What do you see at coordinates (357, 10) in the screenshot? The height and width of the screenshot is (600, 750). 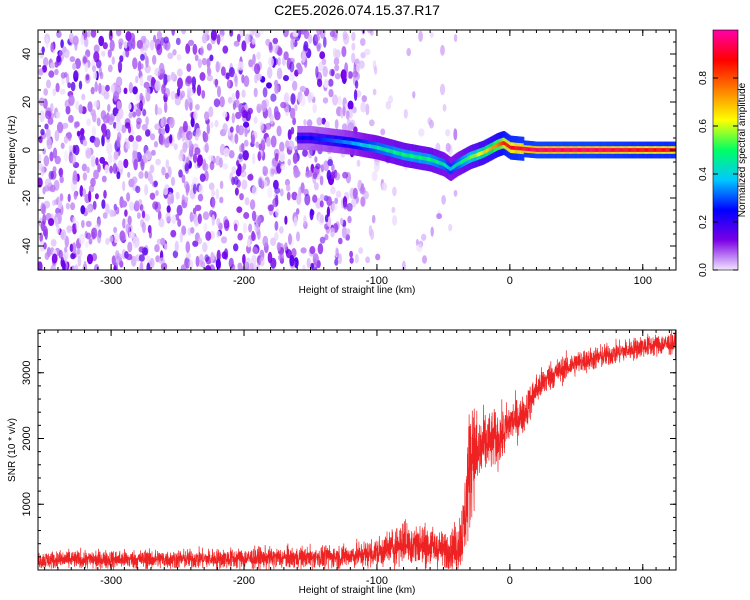 I see `figure-title: C2E5.2026.074.15.37.R17` at bounding box center [357, 10].